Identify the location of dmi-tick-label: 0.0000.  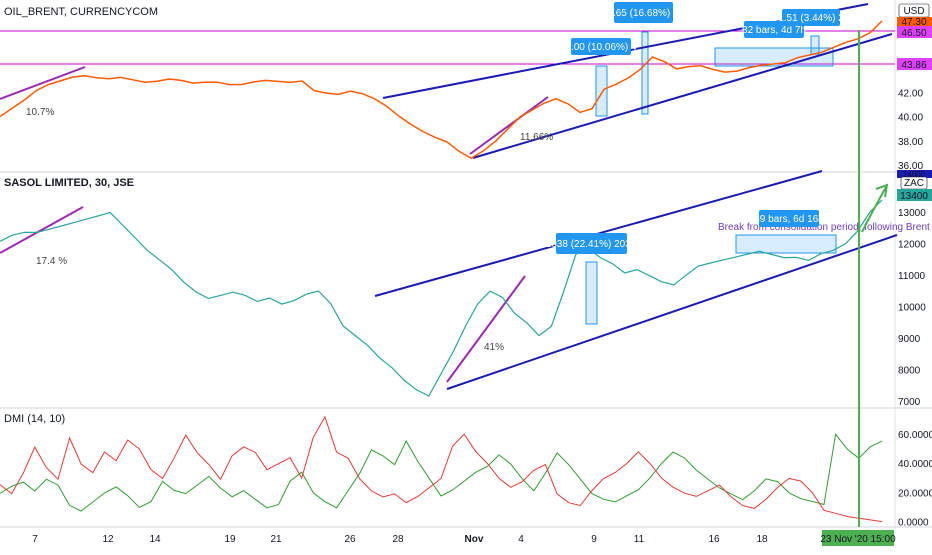
(913, 523).